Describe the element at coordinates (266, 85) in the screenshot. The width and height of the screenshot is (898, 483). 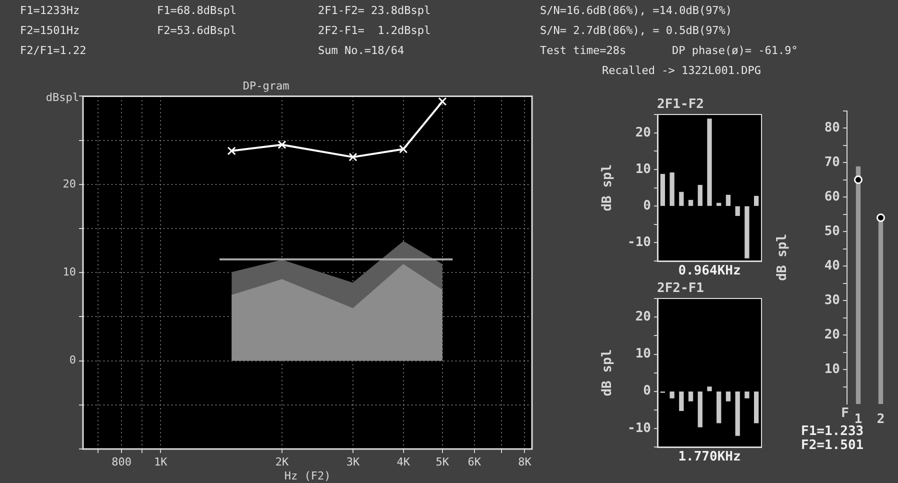
I see `chart-title: DP-gram` at that location.